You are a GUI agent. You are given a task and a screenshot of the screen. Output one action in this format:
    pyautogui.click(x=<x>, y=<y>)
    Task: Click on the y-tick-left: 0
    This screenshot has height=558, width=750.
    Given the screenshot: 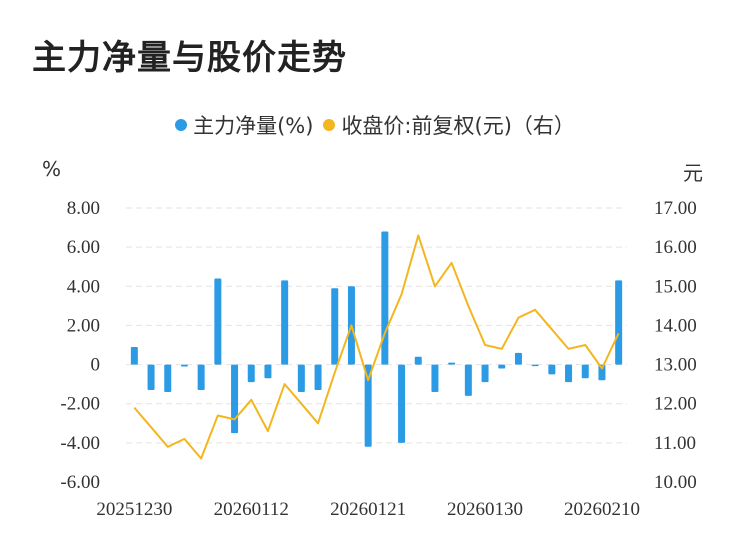 What is the action you would take?
    pyautogui.click(x=96, y=365)
    